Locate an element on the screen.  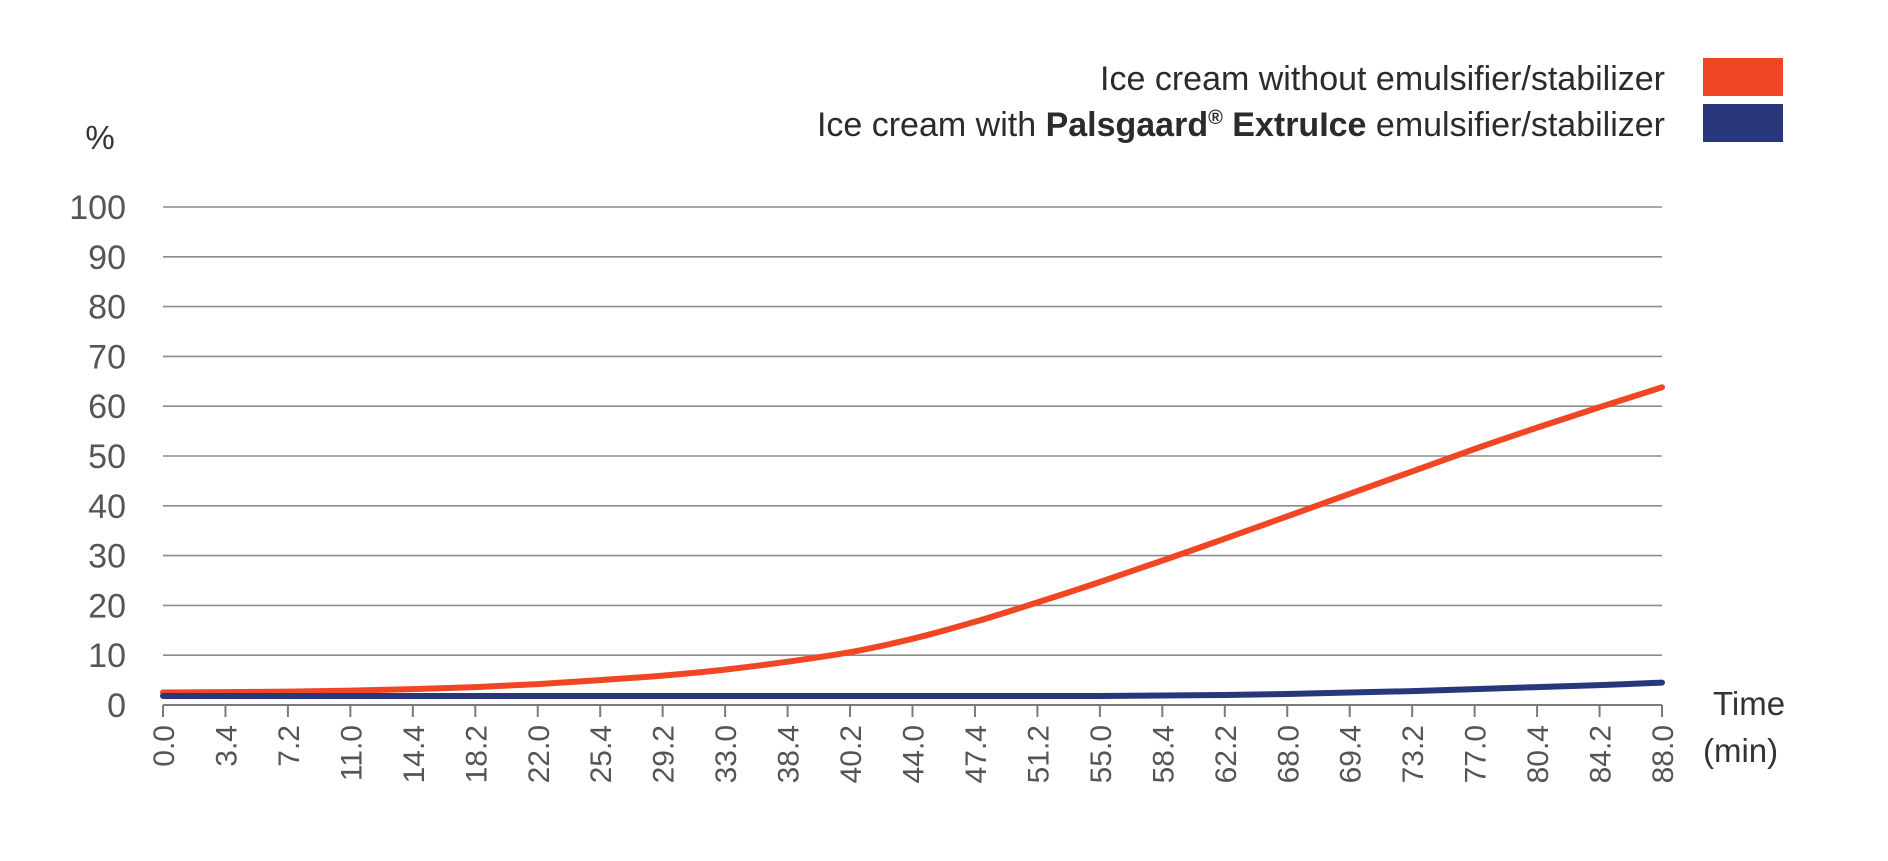
x-tick-label: 84.2 is located at coordinates (1601, 754).